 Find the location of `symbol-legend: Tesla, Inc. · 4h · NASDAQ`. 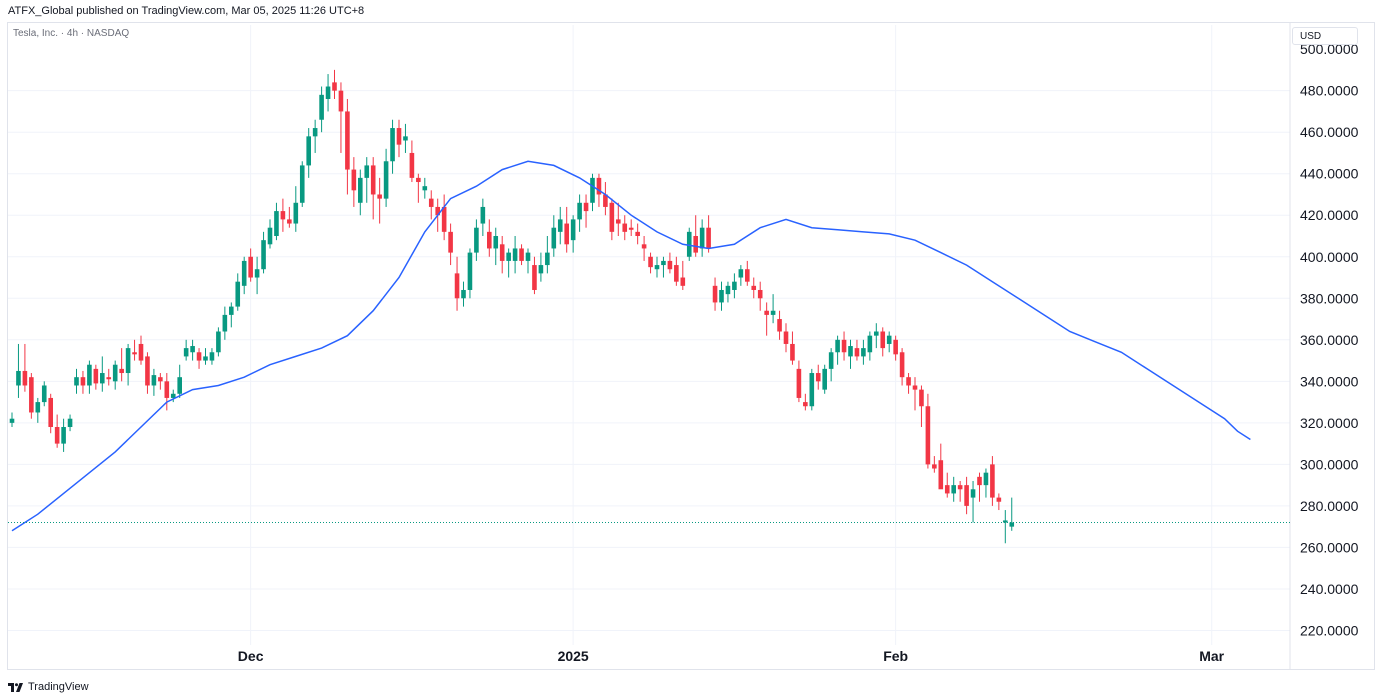

symbol-legend: Tesla, Inc. · 4h · NASDAQ is located at coordinates (71, 33).